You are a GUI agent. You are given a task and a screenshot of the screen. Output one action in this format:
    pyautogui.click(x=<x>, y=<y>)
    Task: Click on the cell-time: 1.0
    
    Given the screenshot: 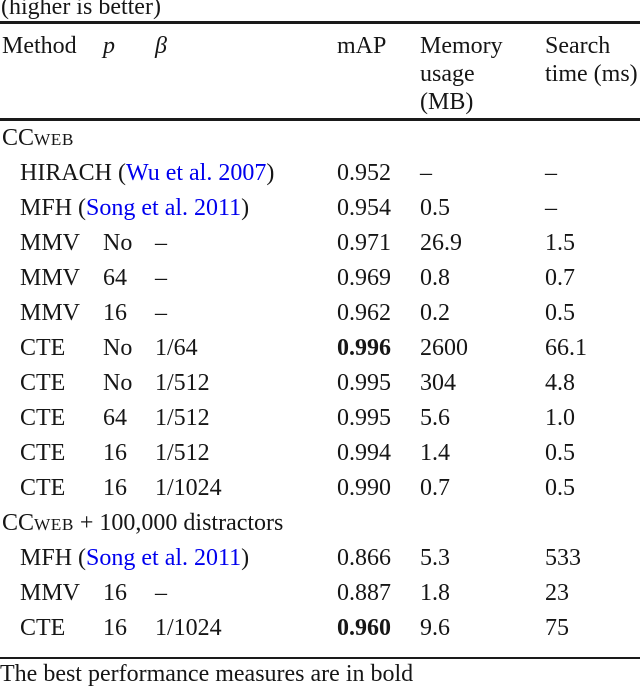 What is the action you would take?
    pyautogui.click(x=560, y=418)
    